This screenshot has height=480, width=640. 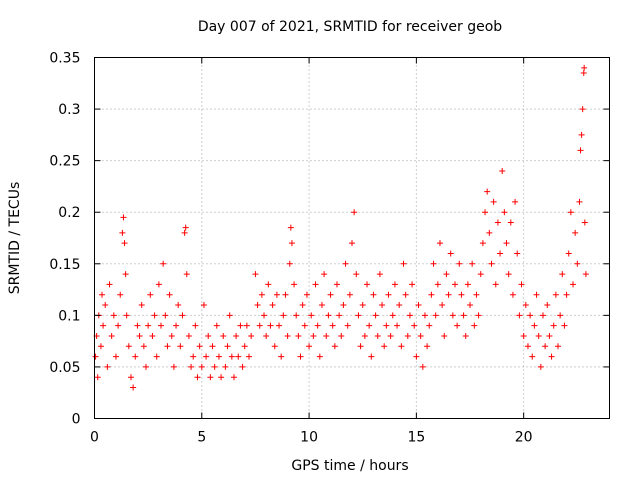 What do you see at coordinates (69, 213) in the screenshot?
I see `y-tick-label: 0.2` at bounding box center [69, 213].